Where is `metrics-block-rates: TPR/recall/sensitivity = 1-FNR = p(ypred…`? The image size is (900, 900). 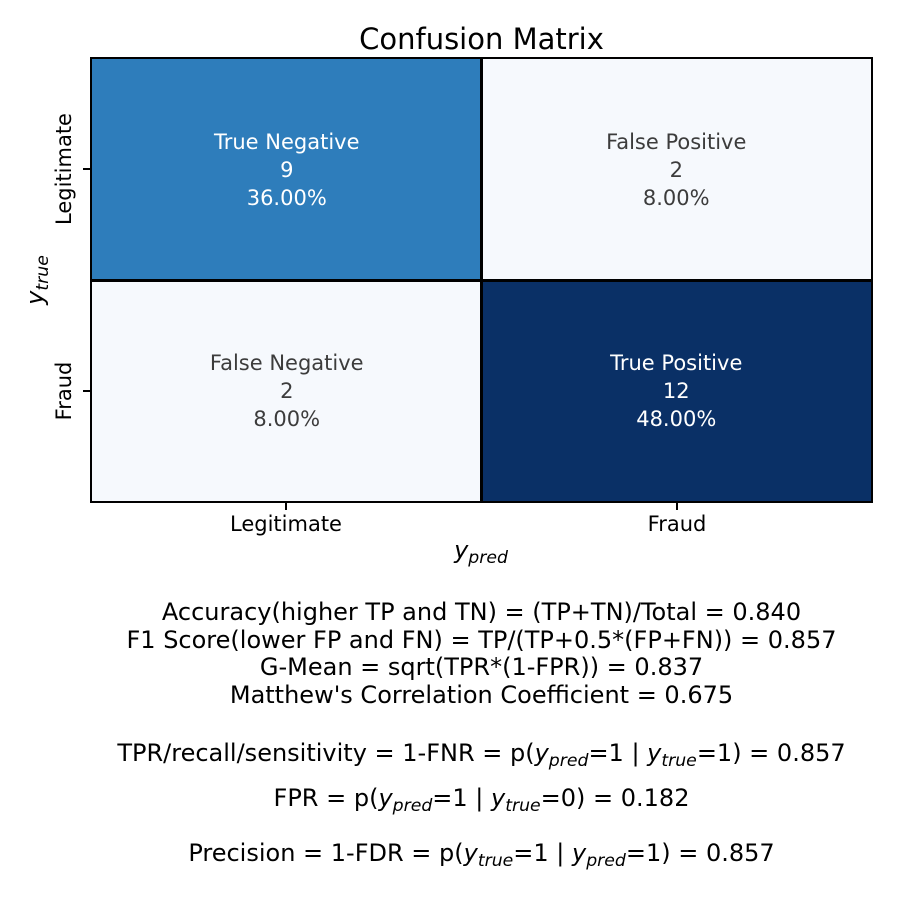 metrics-block-rates: TPR/recall/sensitivity = 1-FNR = p(ypred… is located at coordinates (481, 780).